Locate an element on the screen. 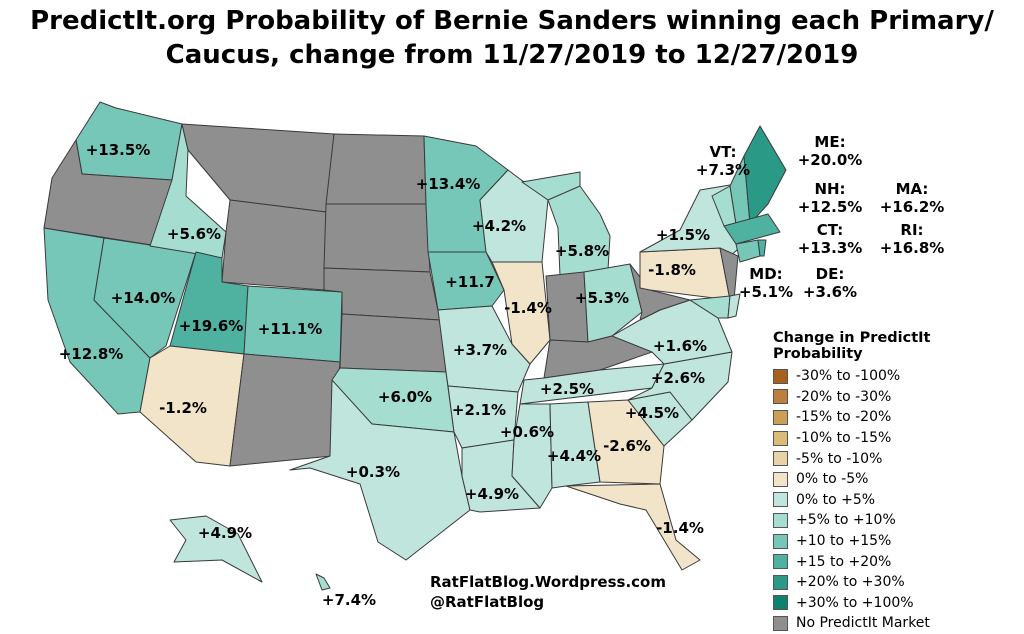  state-label-tn: +2.5% is located at coordinates (567, 389).